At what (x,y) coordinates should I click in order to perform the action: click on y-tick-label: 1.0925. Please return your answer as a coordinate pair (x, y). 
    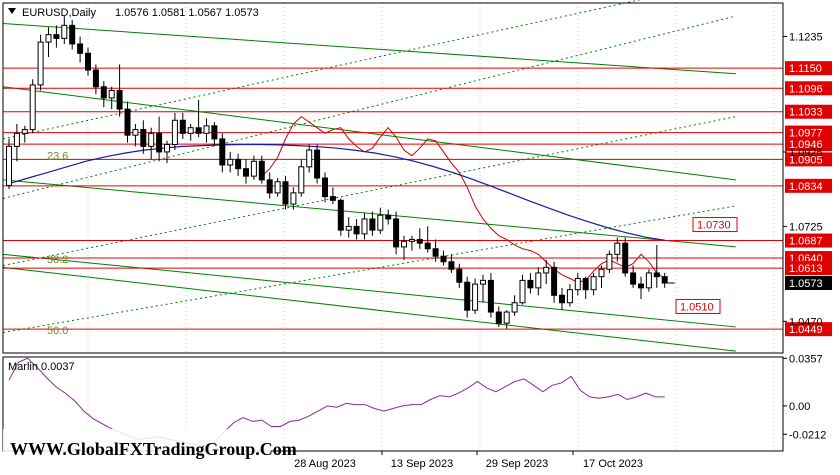
    Looking at the image, I should click on (806, 153).